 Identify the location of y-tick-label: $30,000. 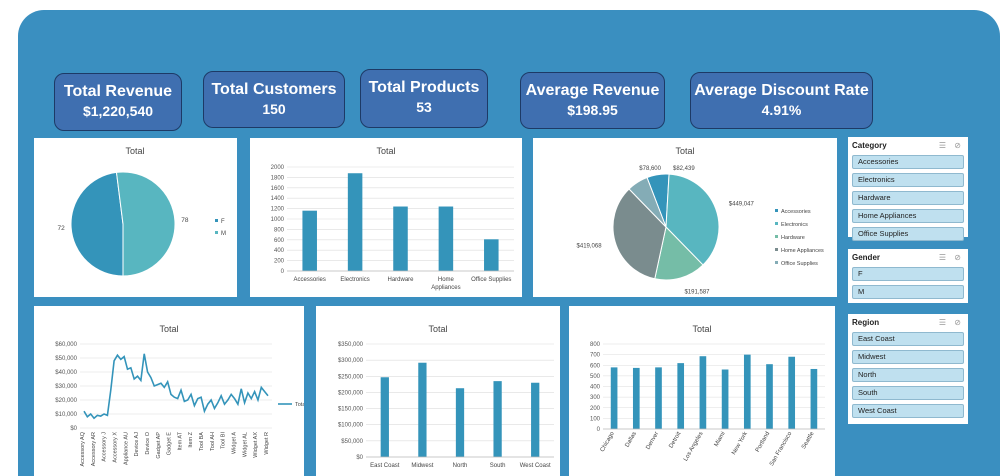
(66, 387).